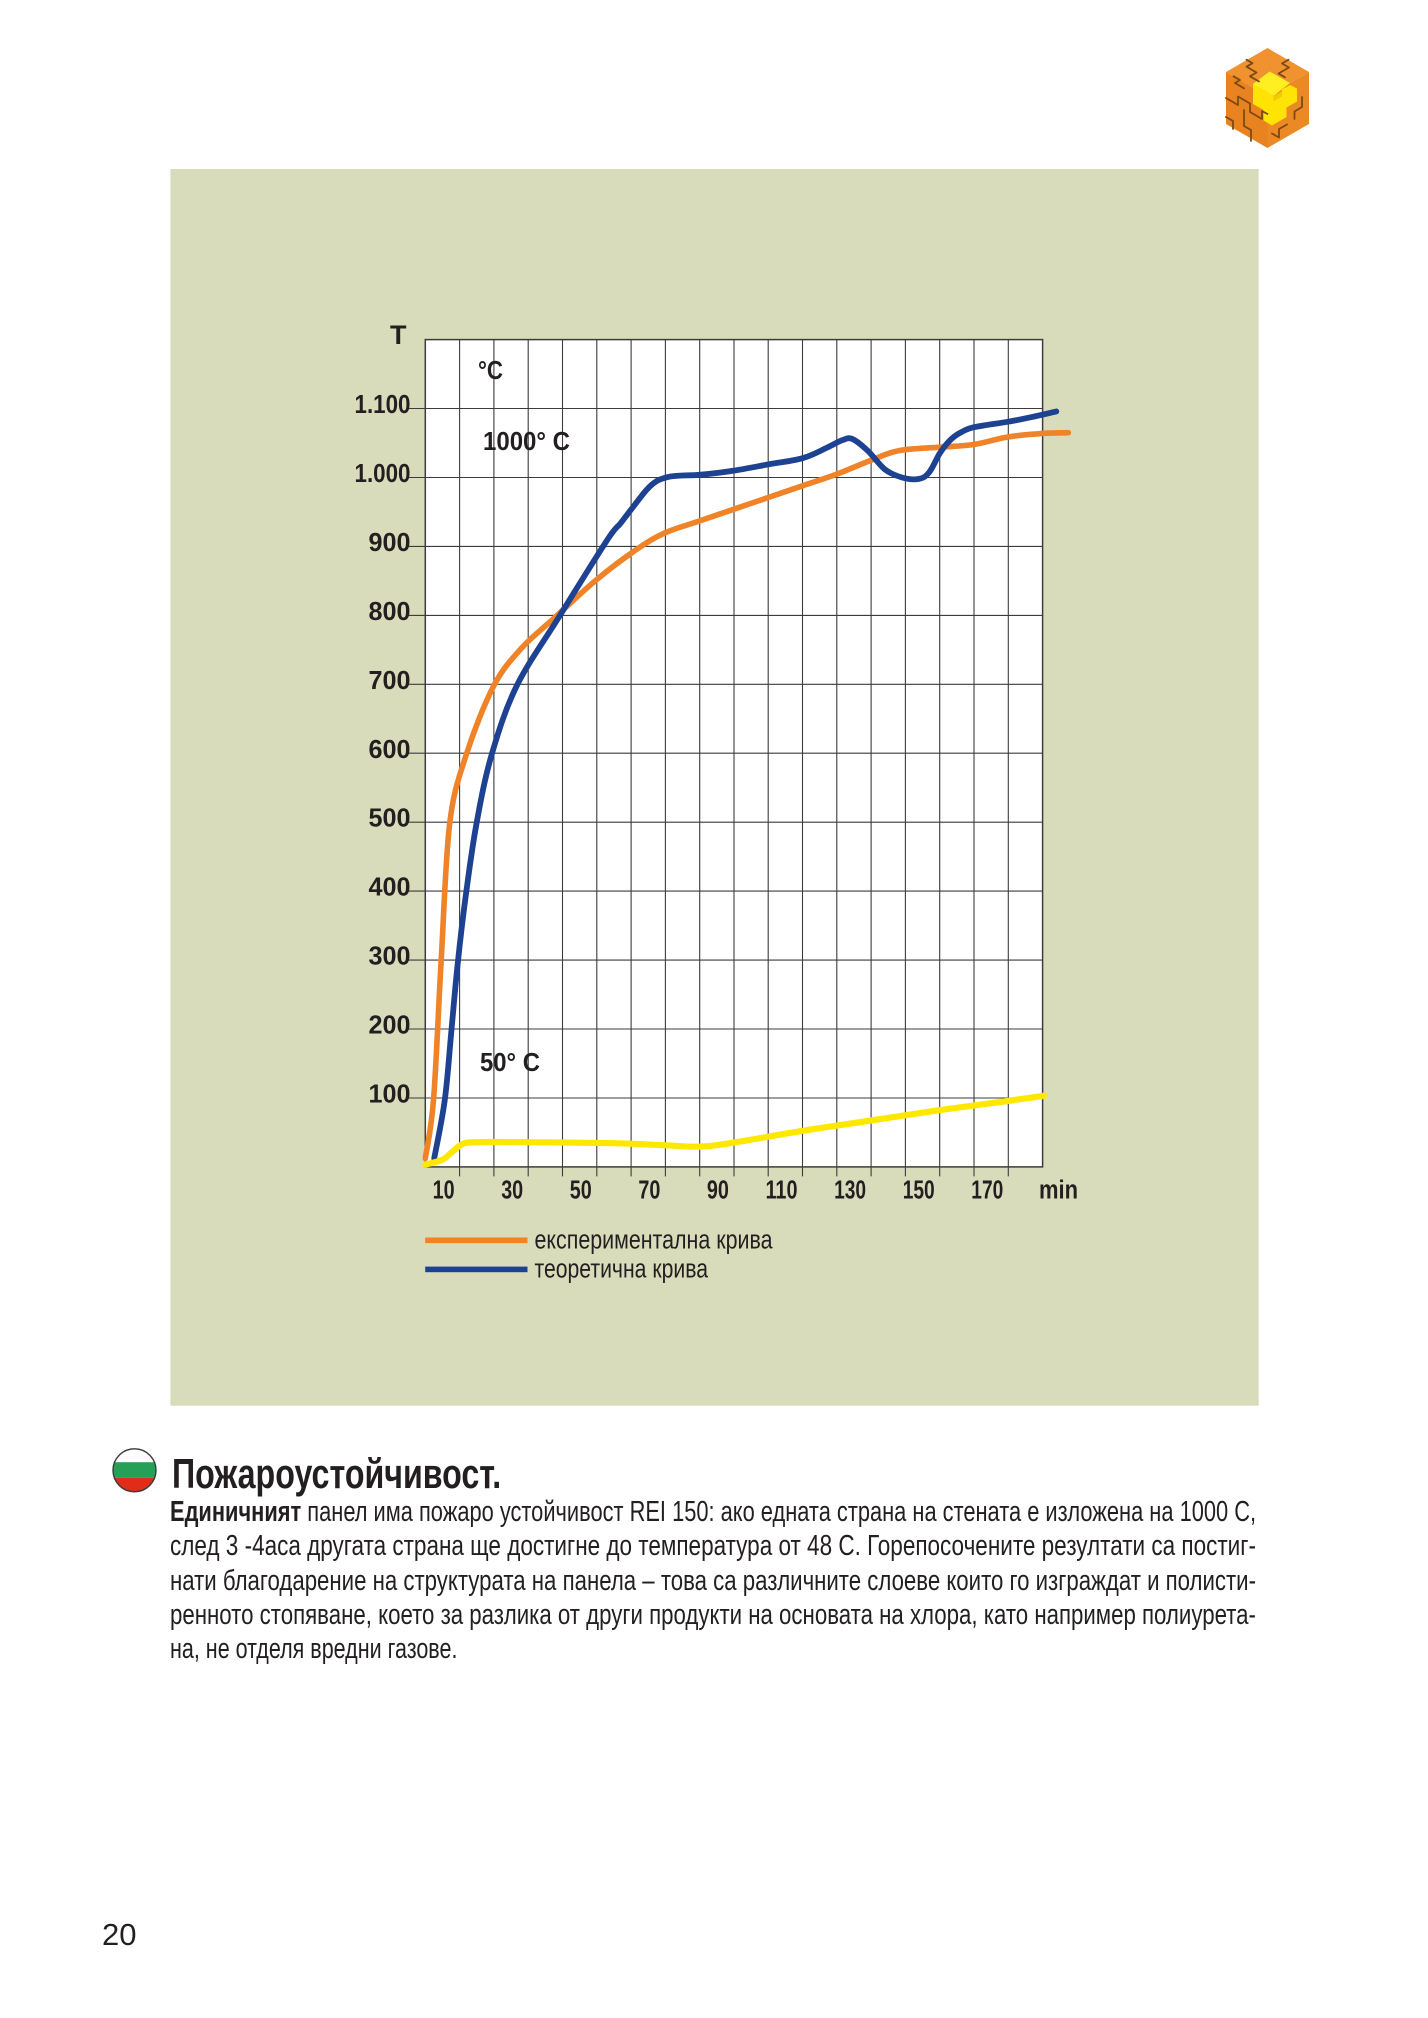  What do you see at coordinates (654, 1240) in the screenshot?
I see `svg-text: експериментална крива` at bounding box center [654, 1240].